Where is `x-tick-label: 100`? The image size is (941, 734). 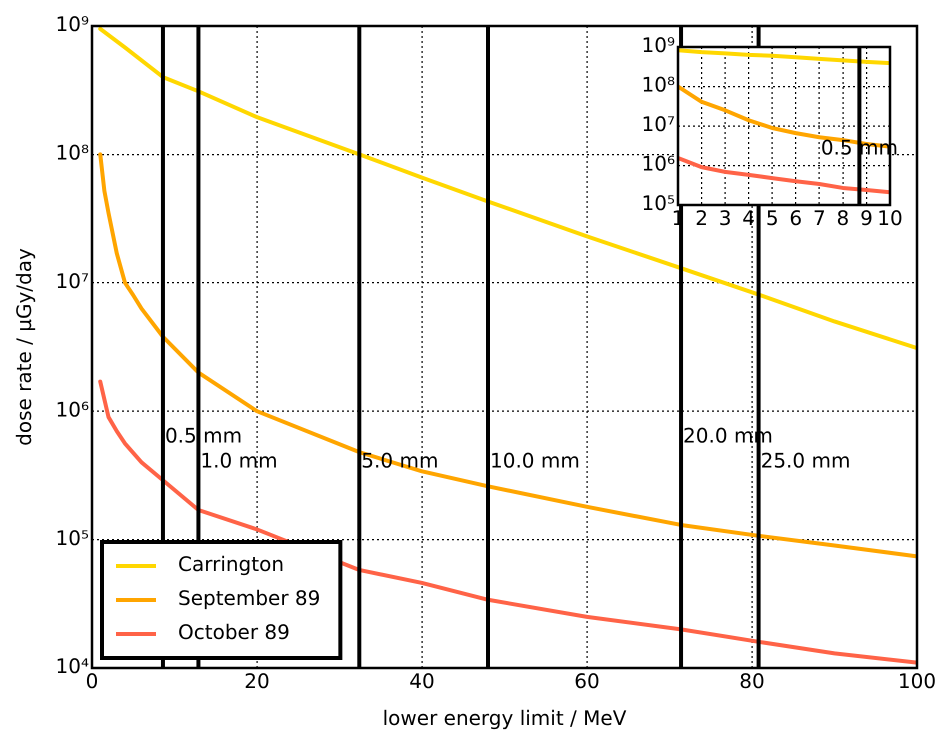
x-tick-label: 100 is located at coordinates (917, 681).